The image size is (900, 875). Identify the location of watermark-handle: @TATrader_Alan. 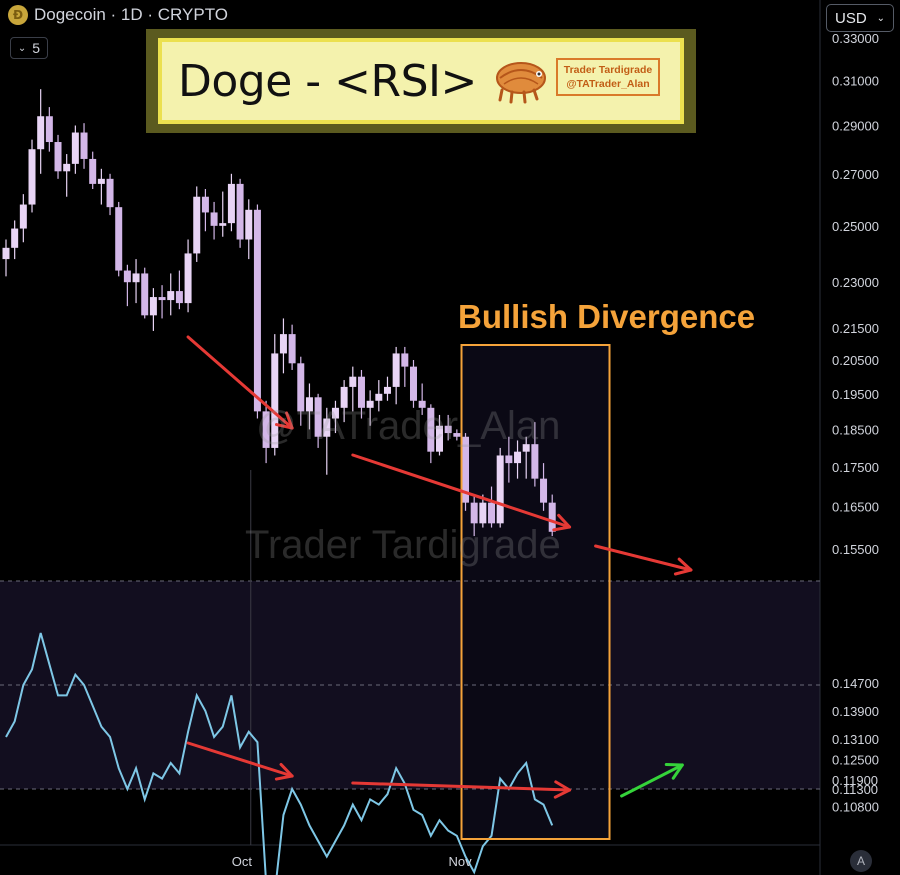
(408, 426).